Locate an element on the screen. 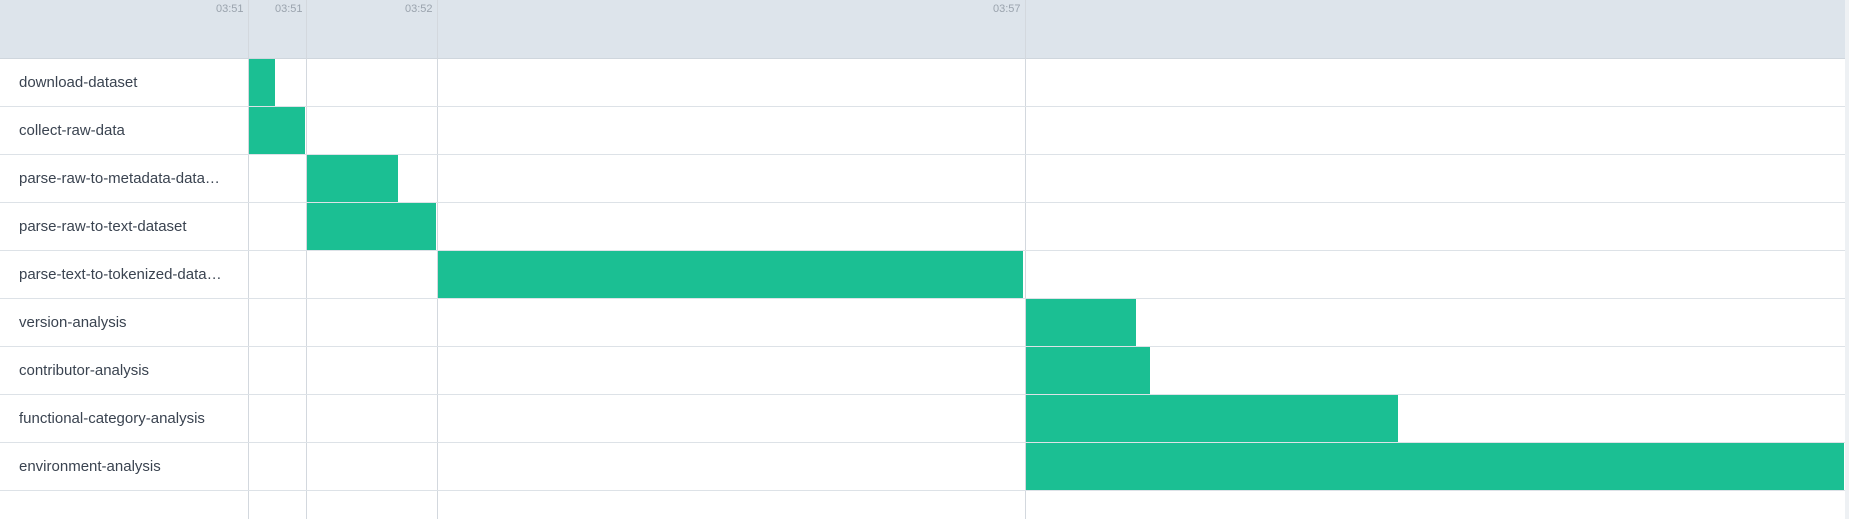 This screenshot has height=519, width=1849. task-row: parse-raw-to-text-dataset is located at coordinates (922, 227).